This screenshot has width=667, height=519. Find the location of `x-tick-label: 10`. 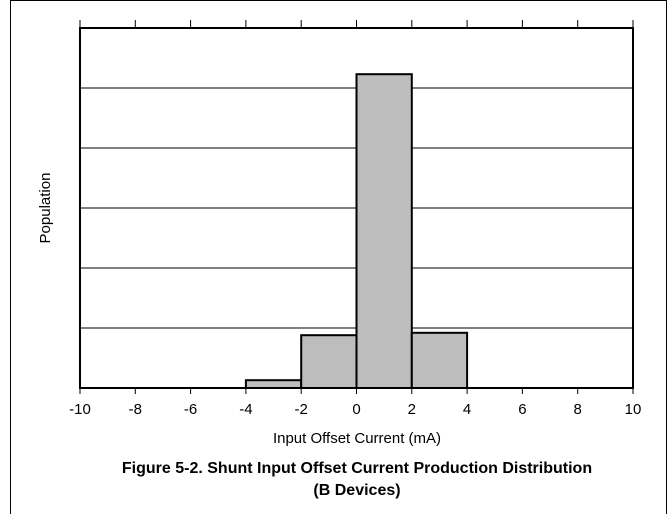

x-tick-label: 10 is located at coordinates (633, 409).